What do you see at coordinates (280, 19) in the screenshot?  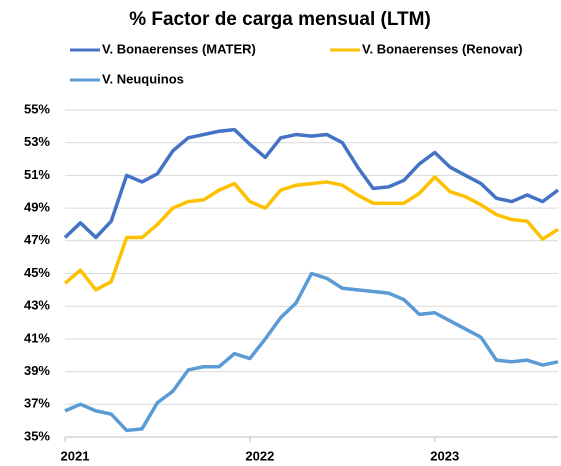 I see `chart-title: % Factor de carga mensual (LTM)` at bounding box center [280, 19].